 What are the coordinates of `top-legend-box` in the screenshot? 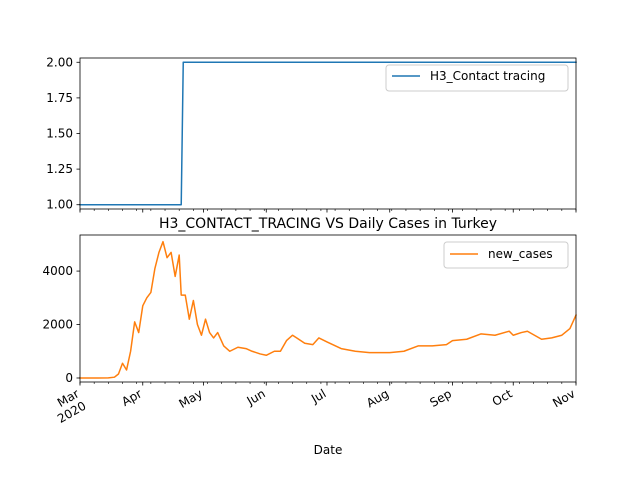 It's located at (477, 78).